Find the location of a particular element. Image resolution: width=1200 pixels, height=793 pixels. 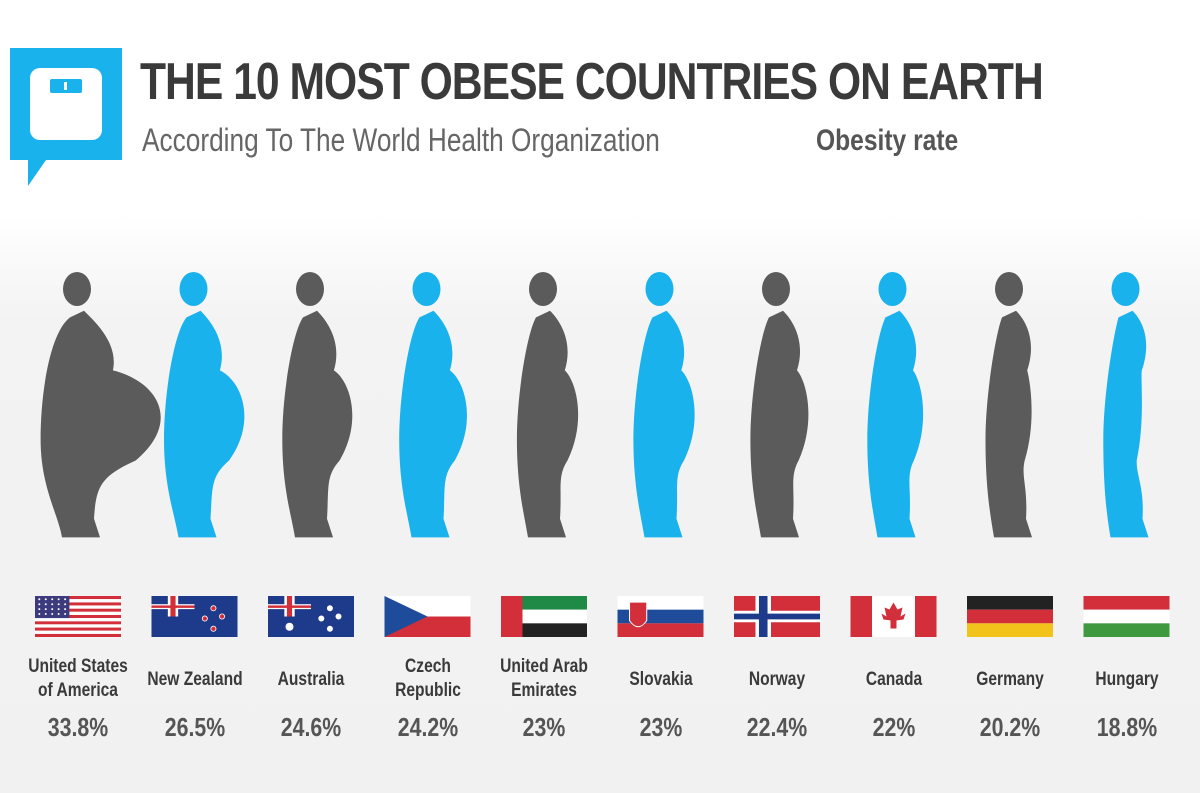

obesity-rate-9: 20.2% is located at coordinates (1010, 727).